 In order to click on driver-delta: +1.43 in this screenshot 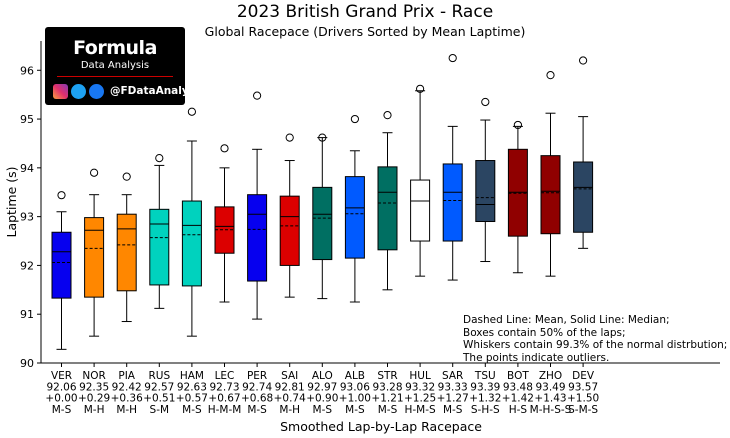, I will do `click(550, 399)`.